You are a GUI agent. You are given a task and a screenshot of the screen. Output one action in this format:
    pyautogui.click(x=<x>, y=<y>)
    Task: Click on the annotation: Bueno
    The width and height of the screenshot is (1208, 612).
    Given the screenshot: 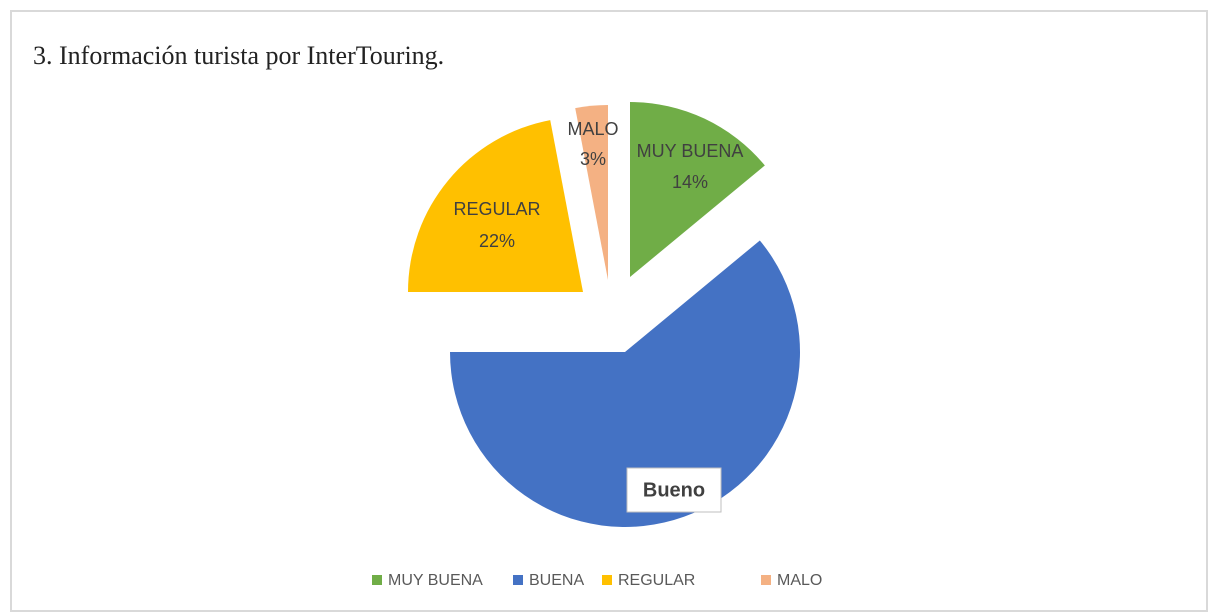 What is the action you would take?
    pyautogui.click(x=674, y=490)
    